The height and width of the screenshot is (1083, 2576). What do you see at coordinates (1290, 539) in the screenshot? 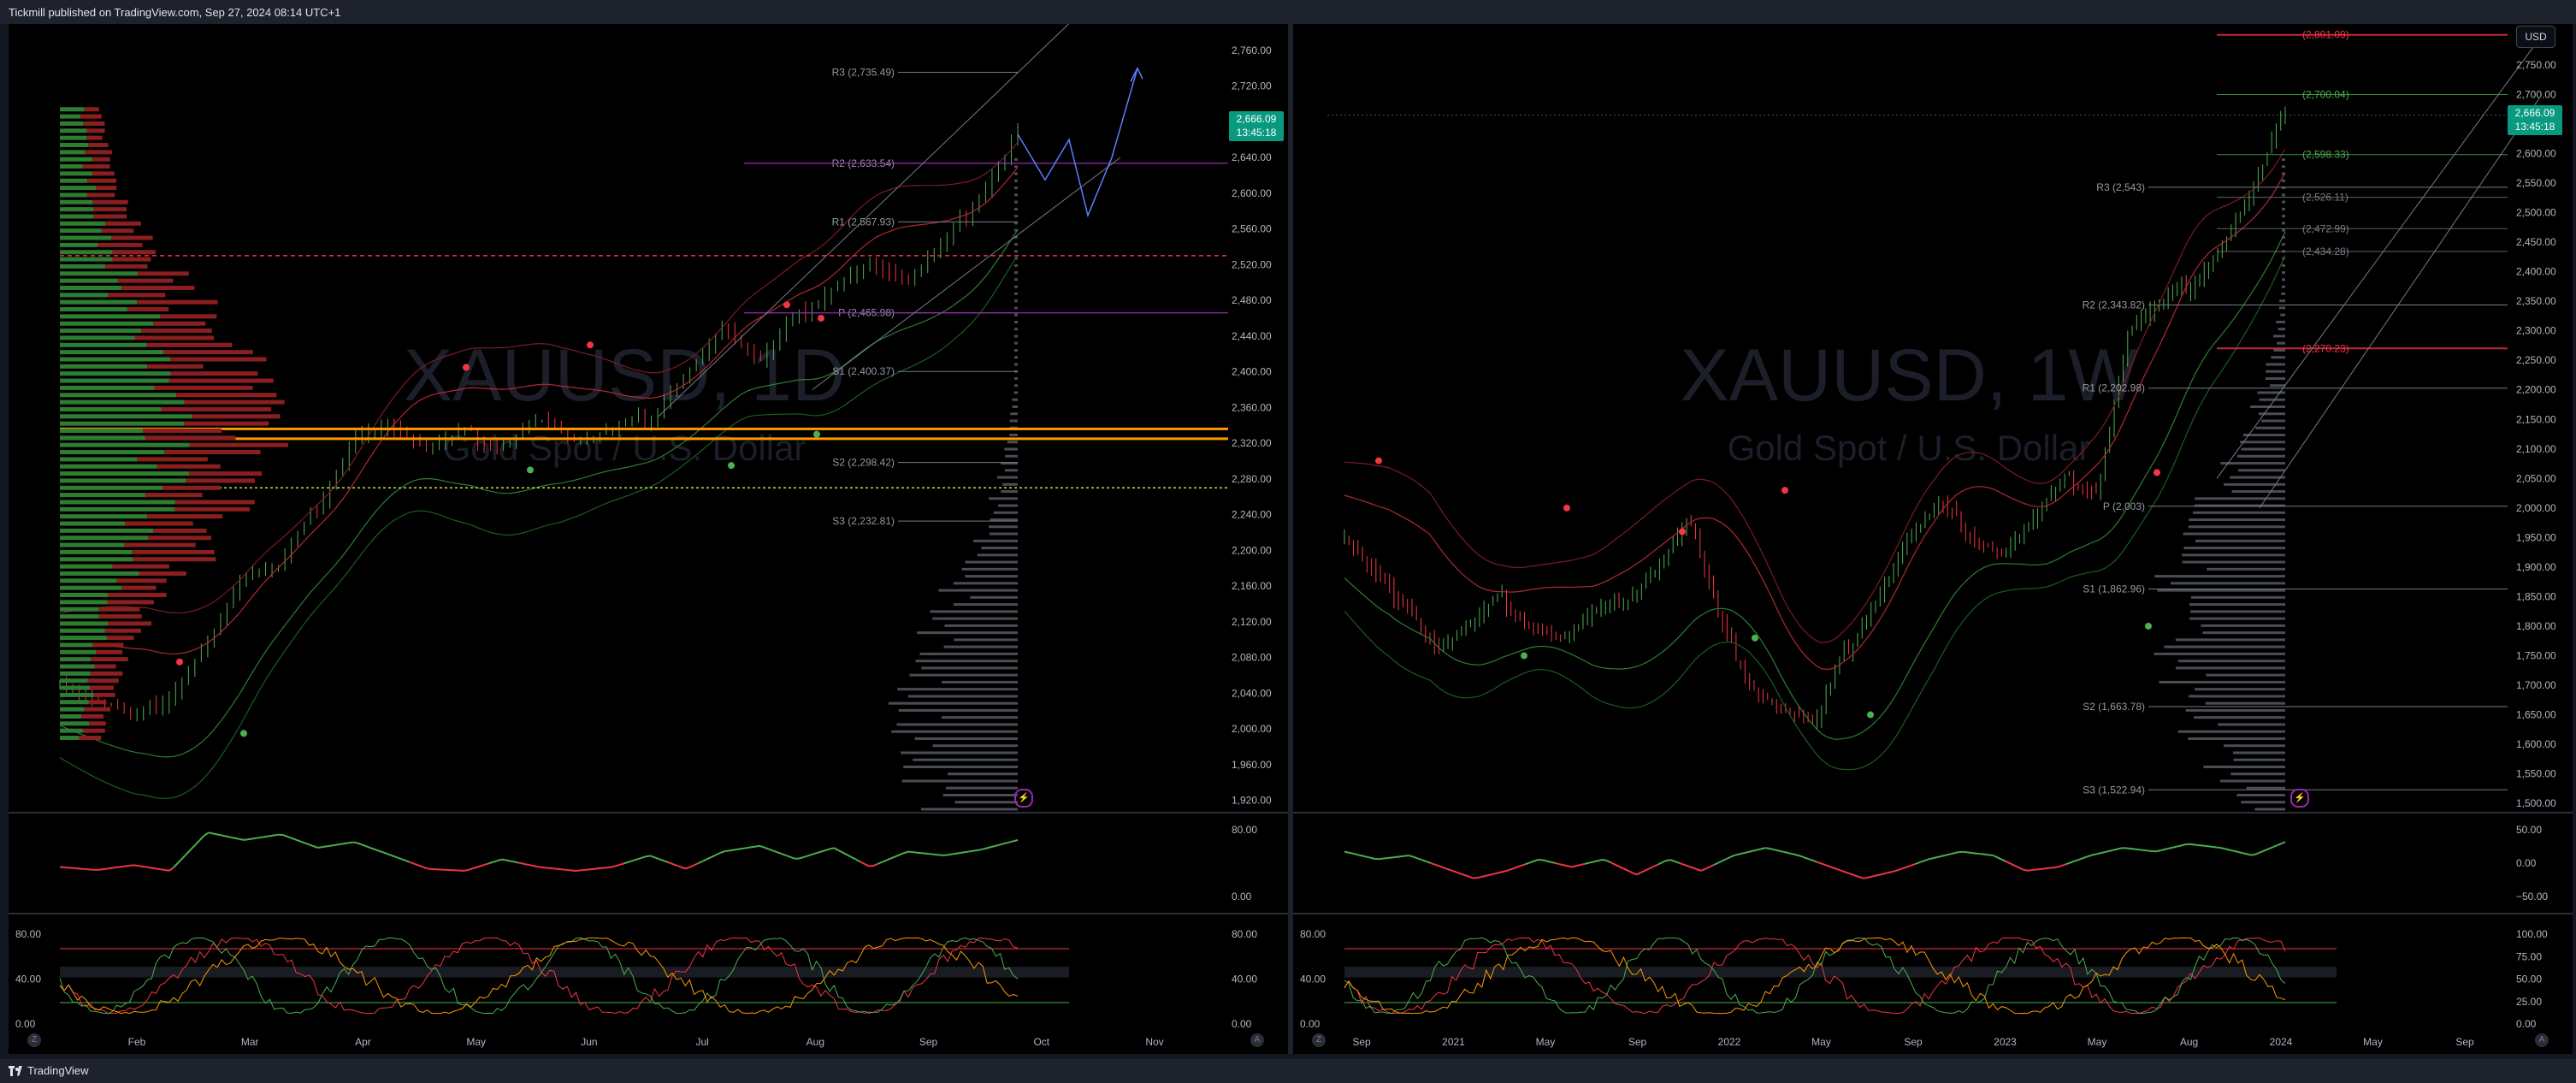
I see `pane-divider` at bounding box center [1290, 539].